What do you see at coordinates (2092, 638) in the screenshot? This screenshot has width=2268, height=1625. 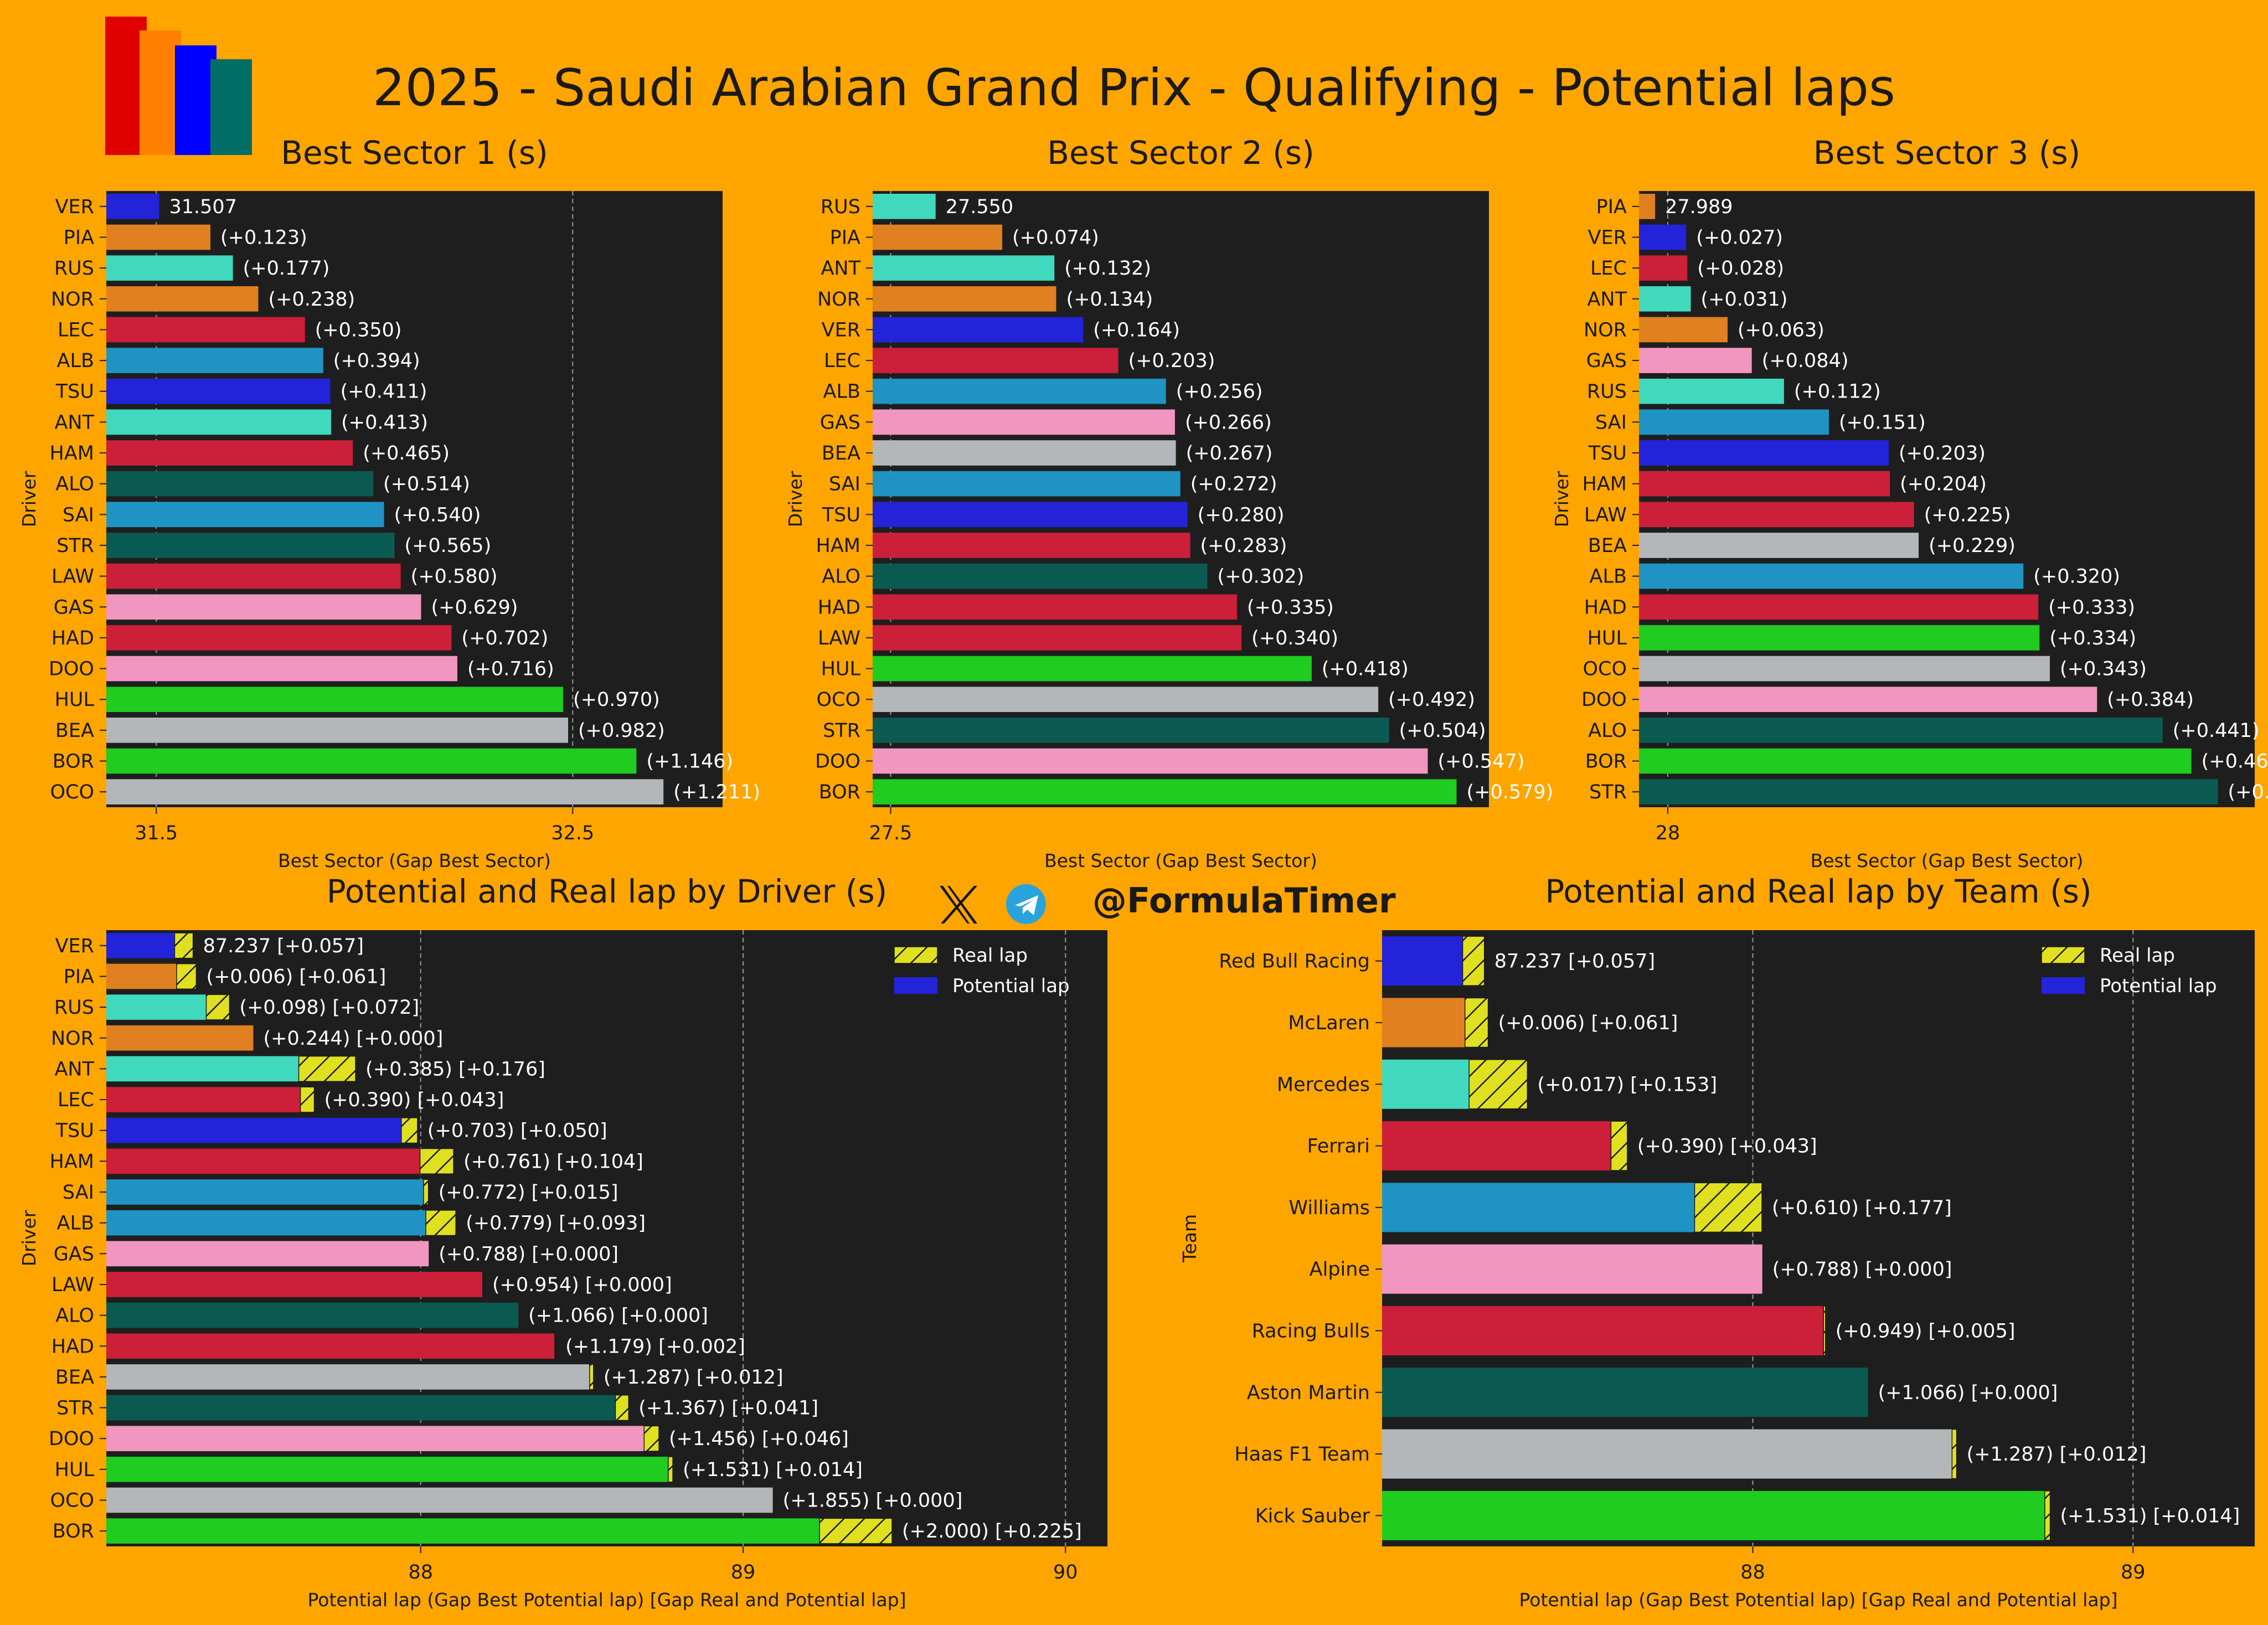 I see `data-label: (+0.334)` at bounding box center [2092, 638].